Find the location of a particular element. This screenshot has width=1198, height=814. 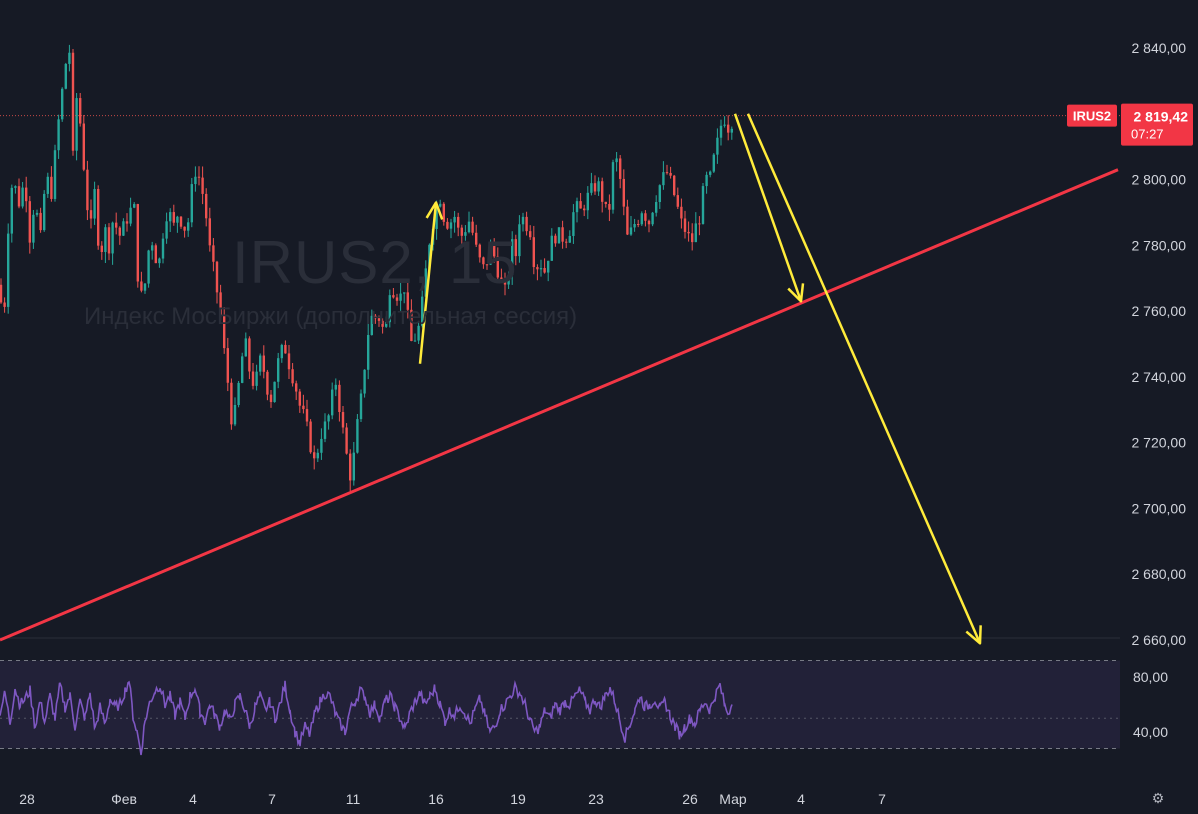

time-tick-label: 19 is located at coordinates (518, 799).